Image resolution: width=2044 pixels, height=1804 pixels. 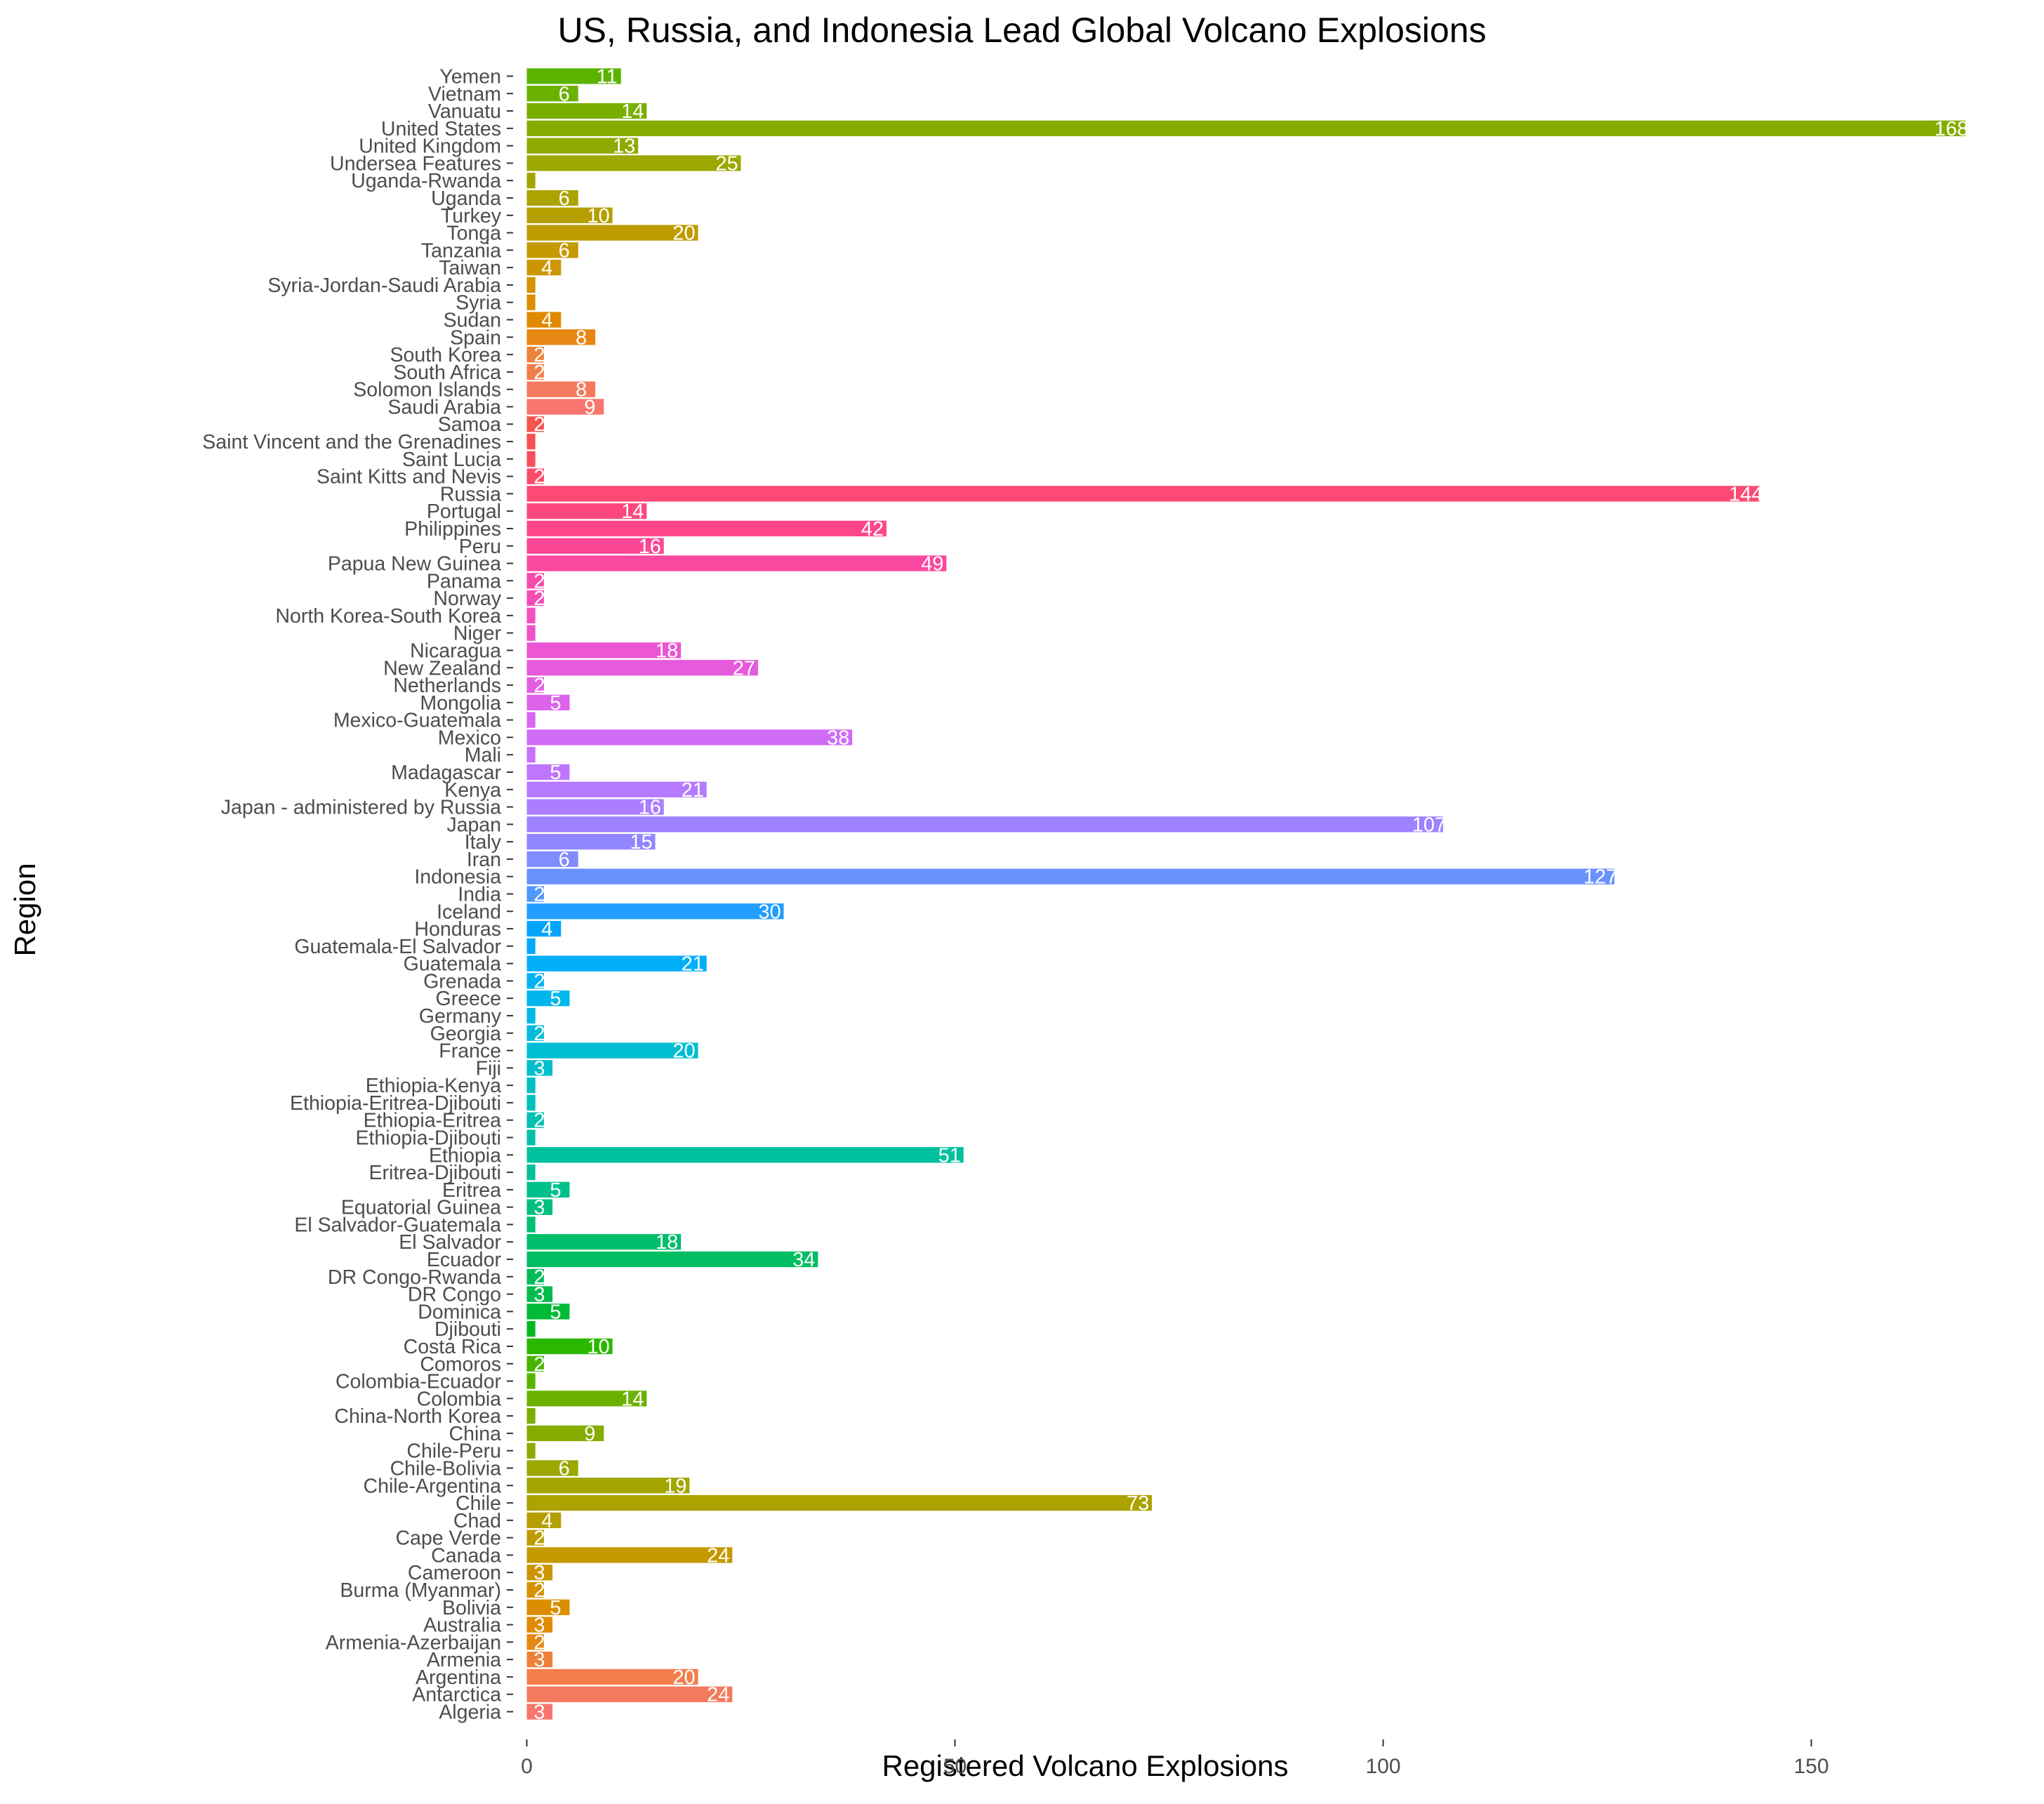 What do you see at coordinates (564, 94) in the screenshot?
I see `data-label-vietnam: 6` at bounding box center [564, 94].